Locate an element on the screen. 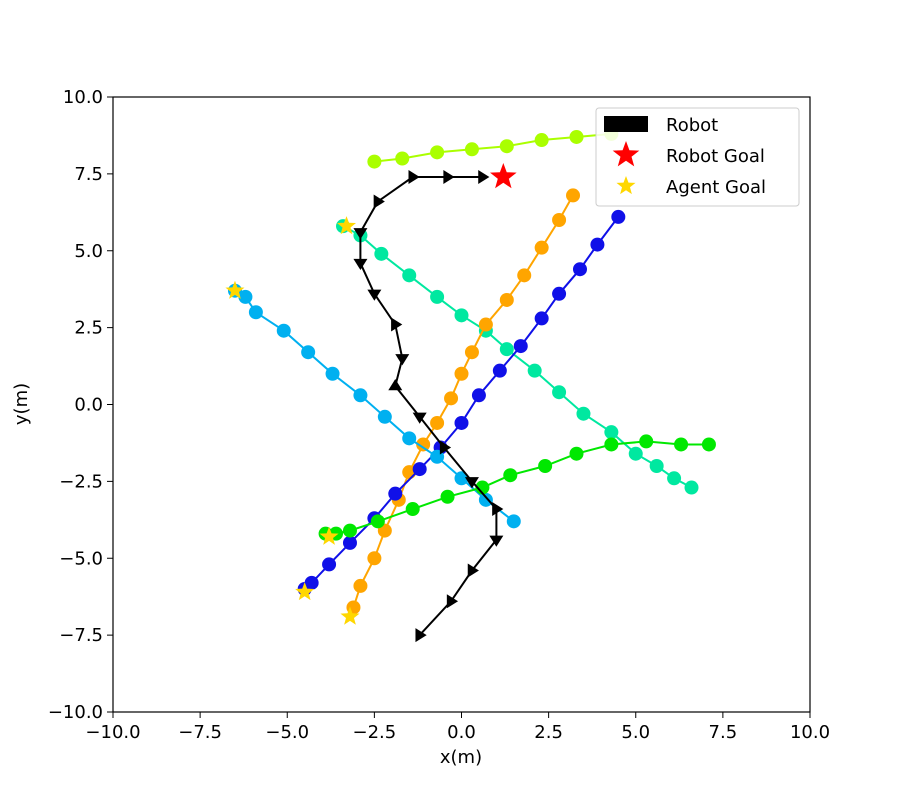 This screenshot has height=800, width=900. x-tick-label: −2.5 is located at coordinates (375, 732).